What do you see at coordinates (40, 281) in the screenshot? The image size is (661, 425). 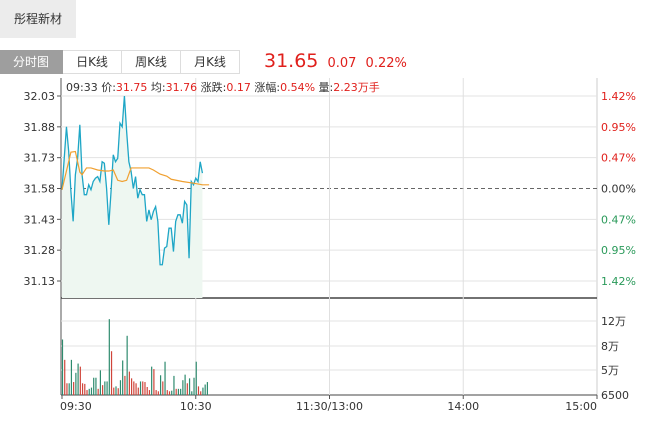 I see `price-tick-label: 31.13` at bounding box center [40, 281].